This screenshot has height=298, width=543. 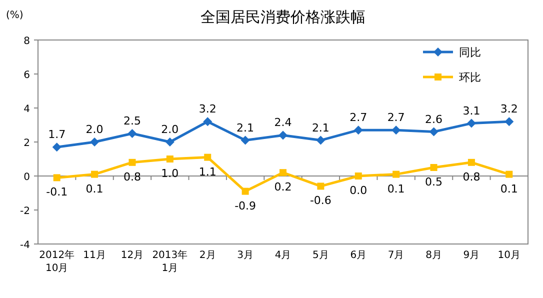 What do you see at coordinates (27, 75) in the screenshot?
I see `y-tick-label: 6` at bounding box center [27, 75].